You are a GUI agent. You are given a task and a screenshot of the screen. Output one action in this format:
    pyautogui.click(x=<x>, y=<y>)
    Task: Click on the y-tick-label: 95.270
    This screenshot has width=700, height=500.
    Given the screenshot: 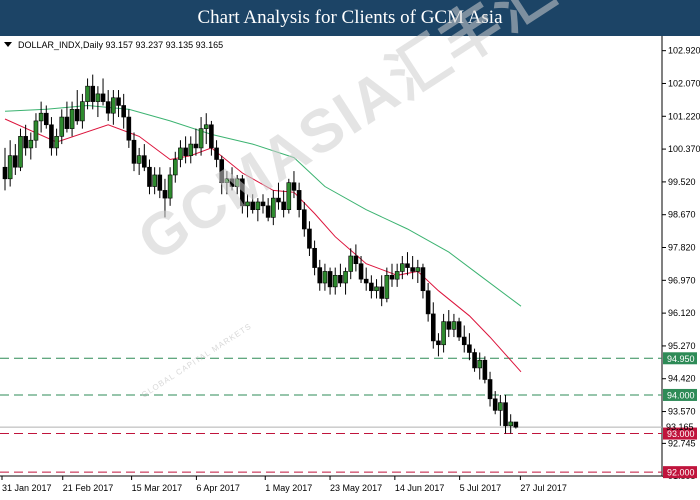 What is the action you would take?
    pyautogui.click(x=682, y=346)
    